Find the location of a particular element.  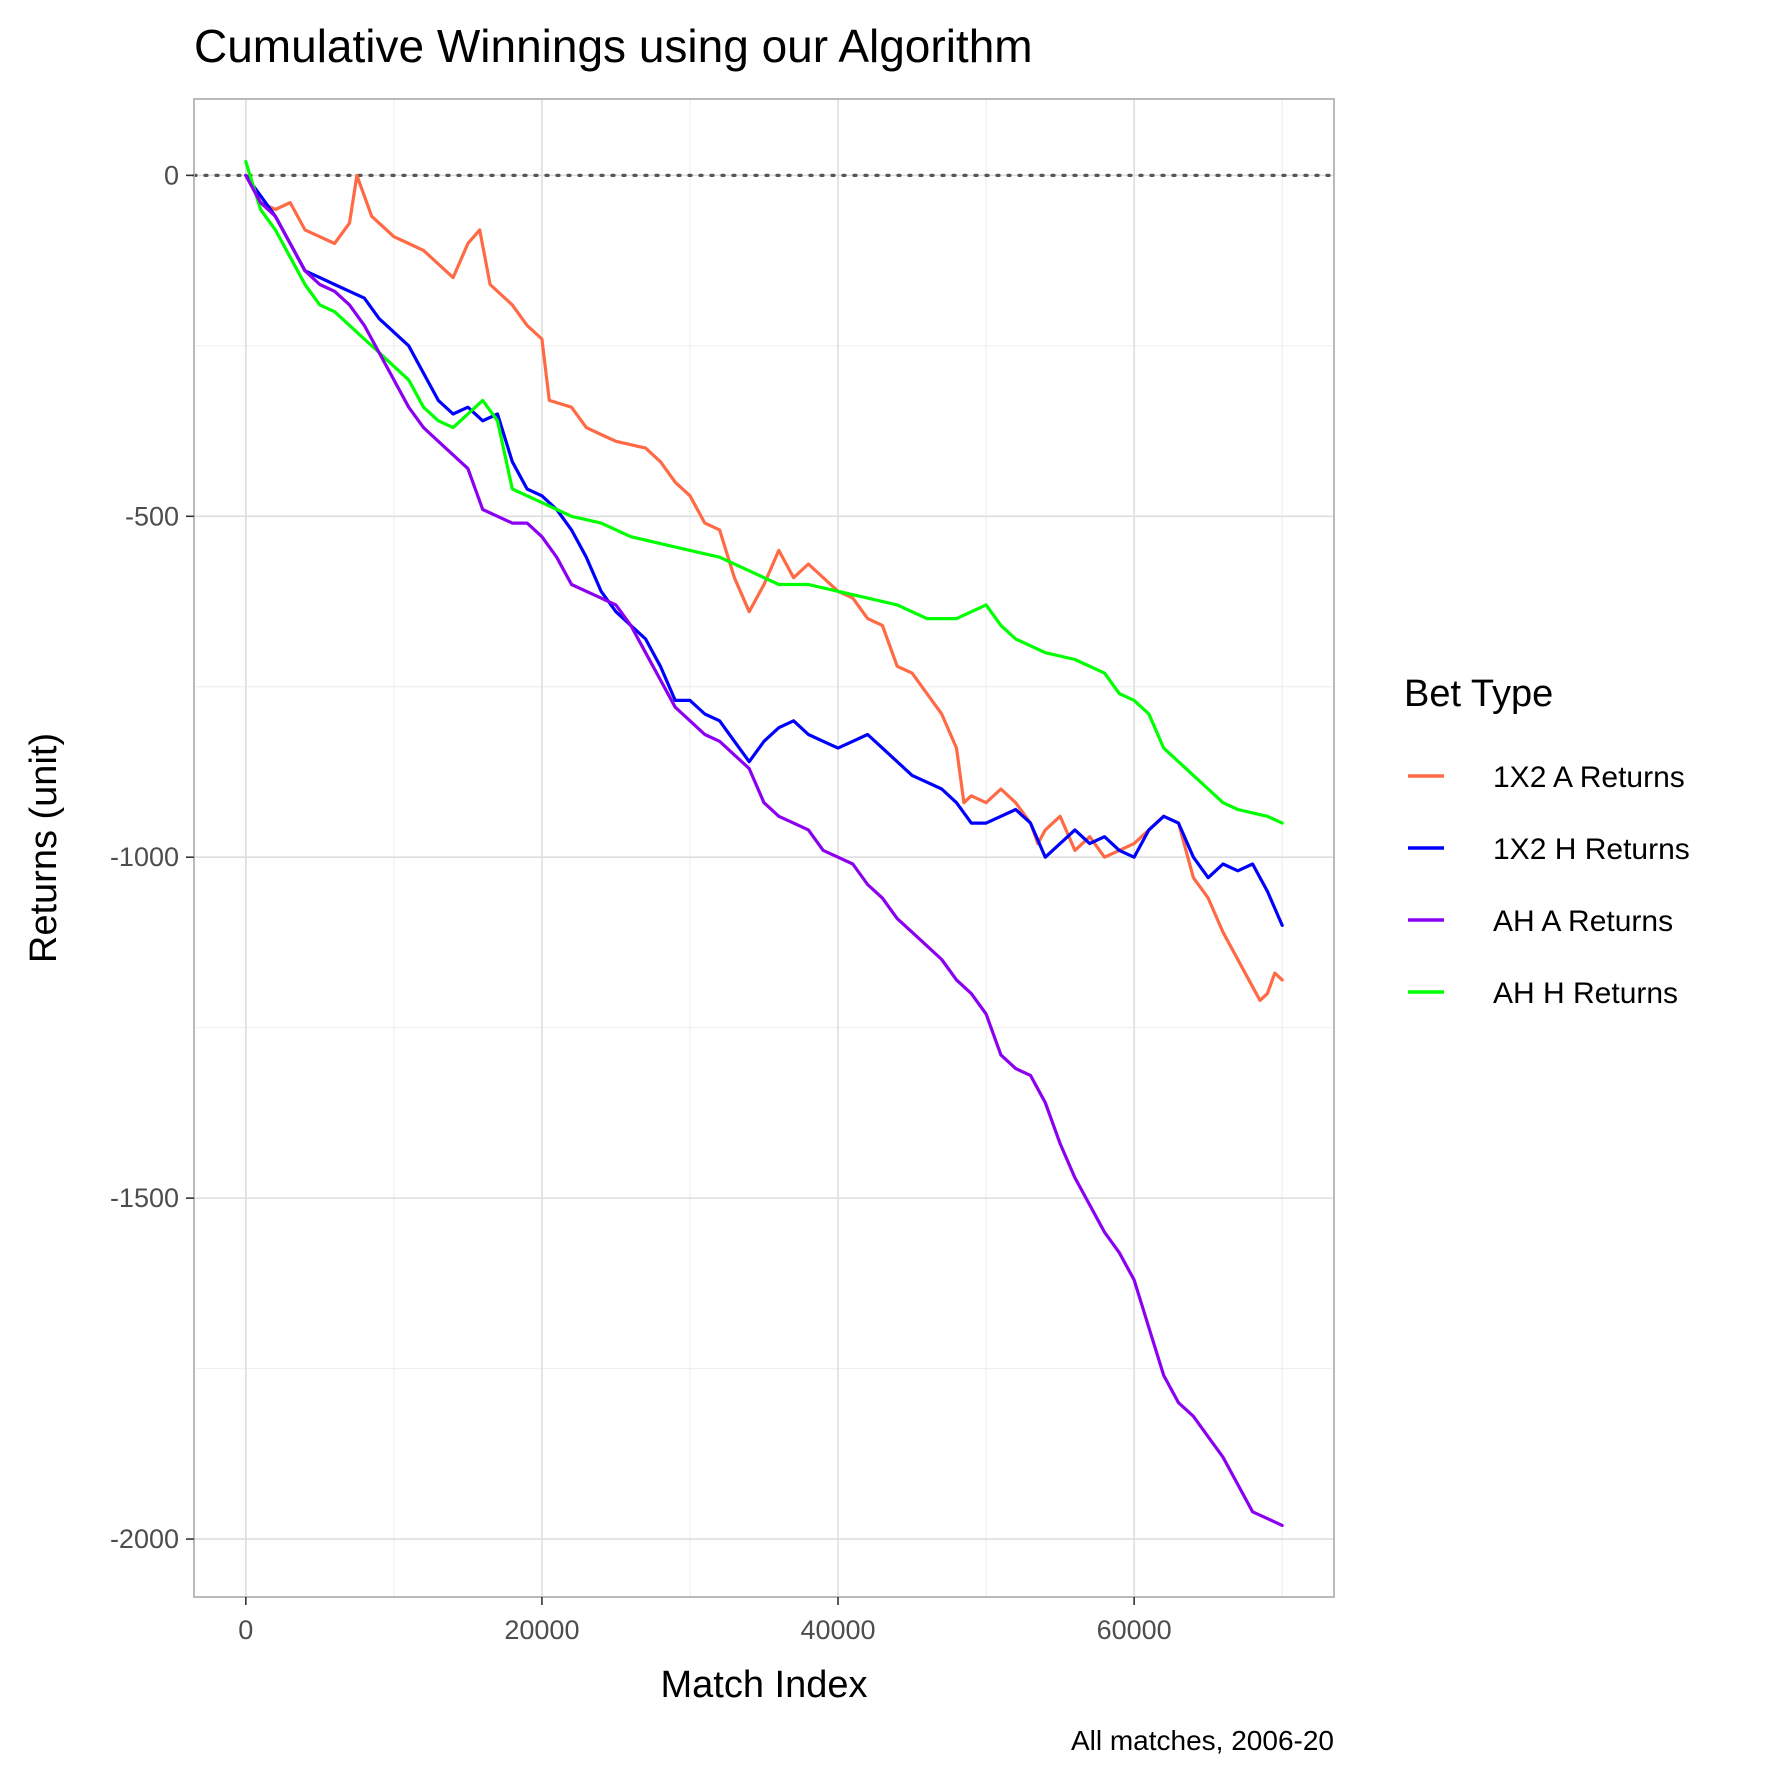

y-axis-ticks: 0 -500 -1000 -1500 -2000 is located at coordinates (152, 857).